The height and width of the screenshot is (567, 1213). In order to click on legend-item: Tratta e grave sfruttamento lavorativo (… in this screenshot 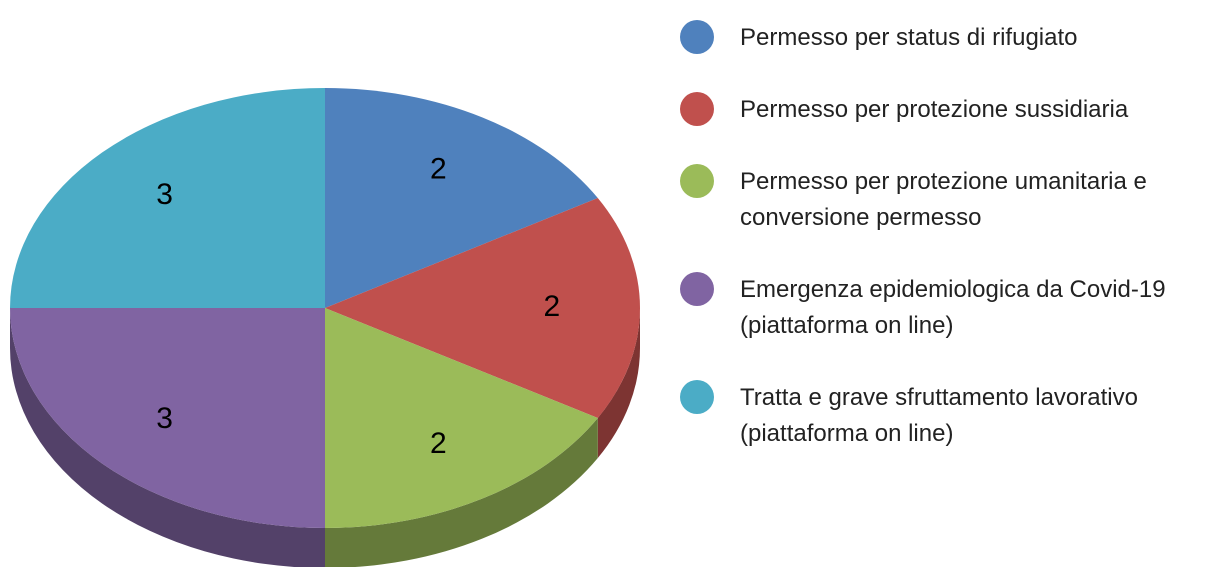, I will do `click(945, 416)`.